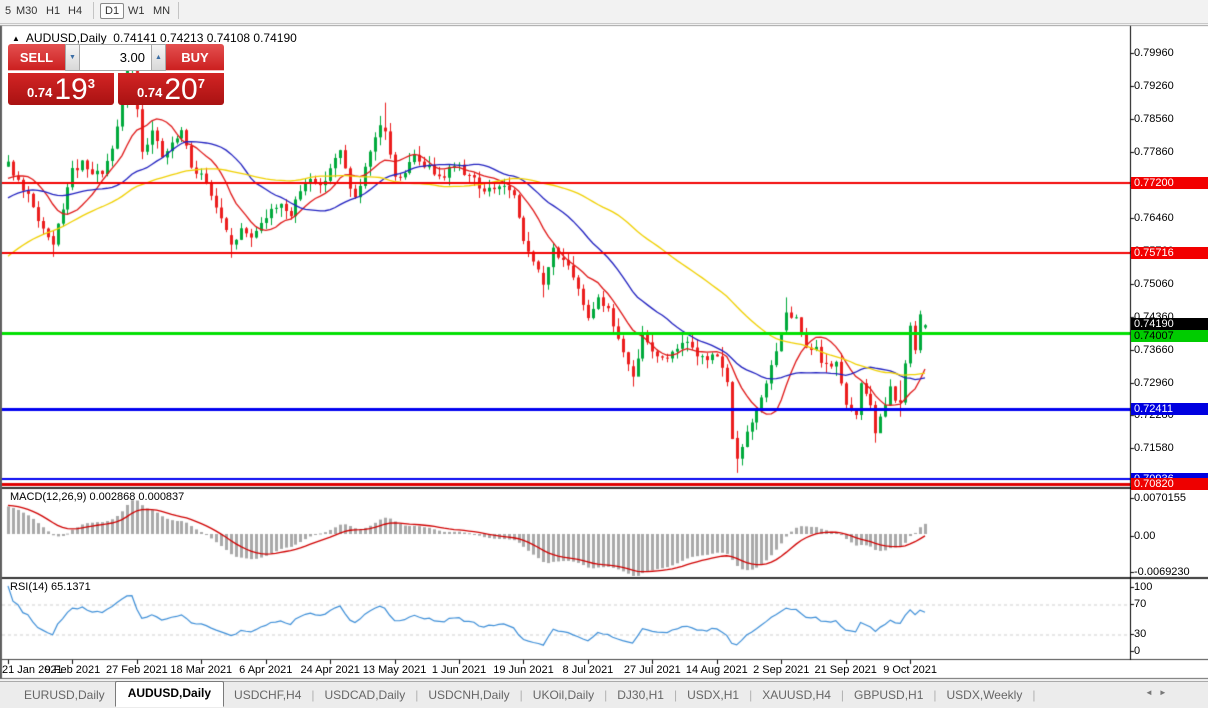 The height and width of the screenshot is (708, 1208). I want to click on chart-tab-audusd: AUDUSD,Daily, so click(169, 694).